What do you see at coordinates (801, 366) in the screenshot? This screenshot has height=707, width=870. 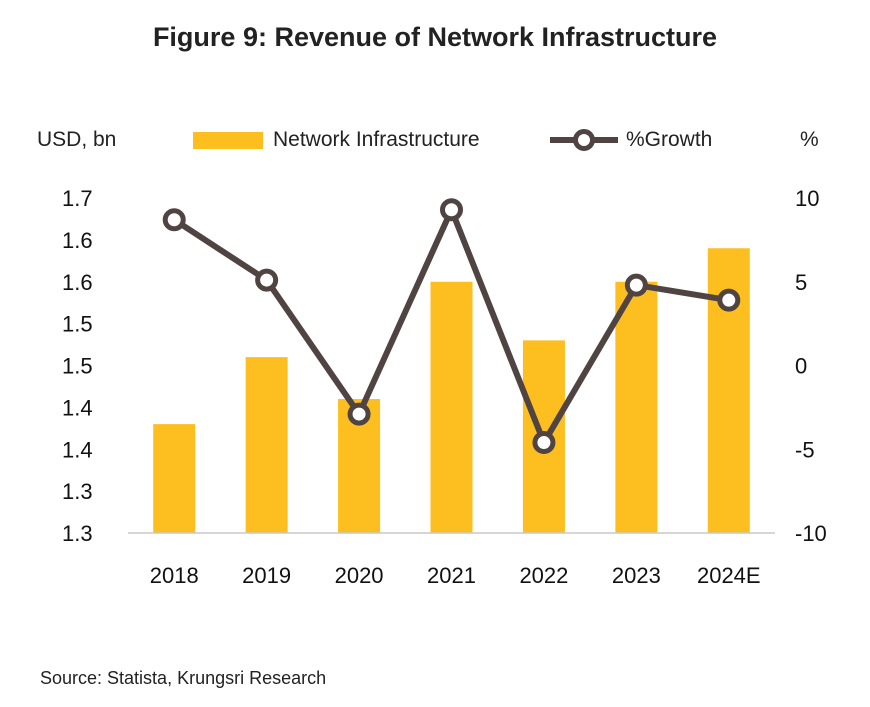 I see `right-tick-label: 0` at bounding box center [801, 366].